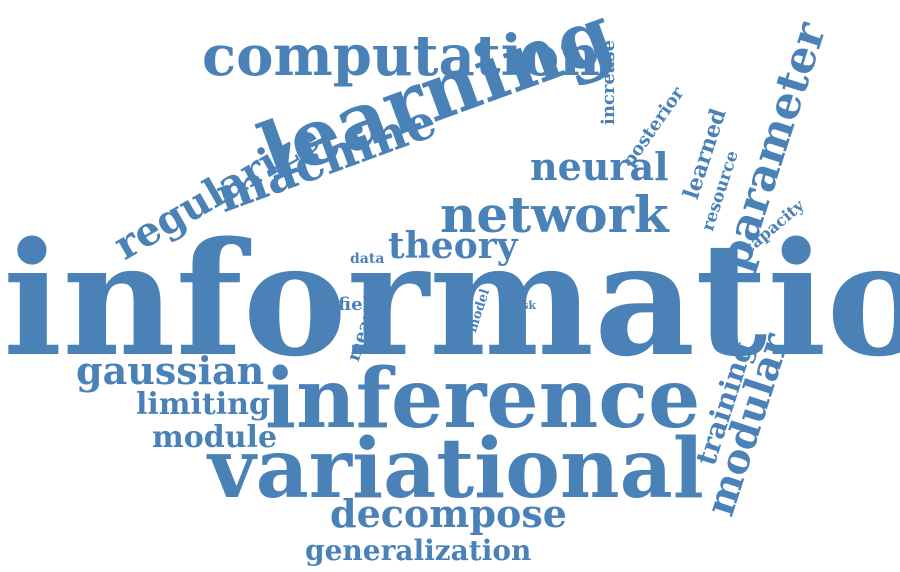 This screenshot has height=572, width=900. I want to click on word-generalization: generalization, so click(418, 550).